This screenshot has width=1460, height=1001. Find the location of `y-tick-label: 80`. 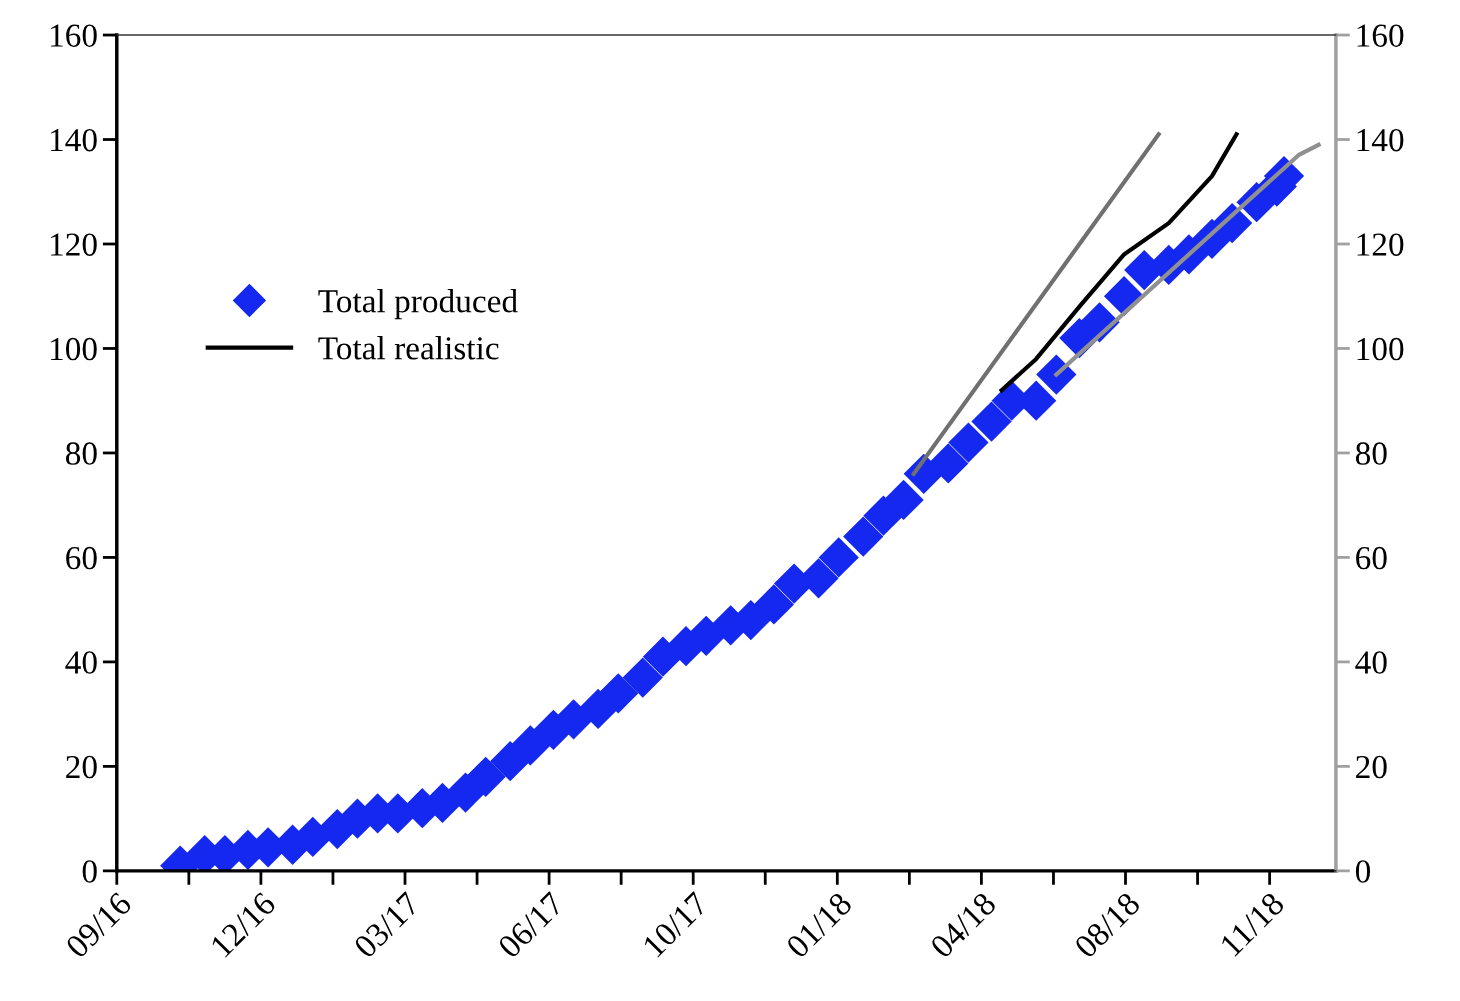

y-tick-label: 80 is located at coordinates (81, 453).